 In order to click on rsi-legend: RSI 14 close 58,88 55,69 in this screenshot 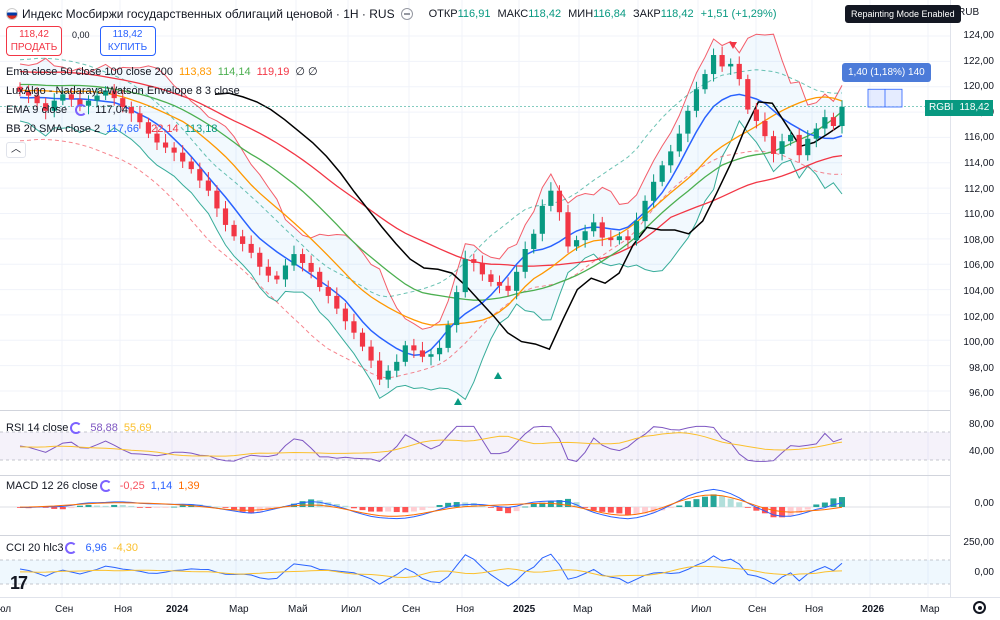, I will do `click(78, 428)`.